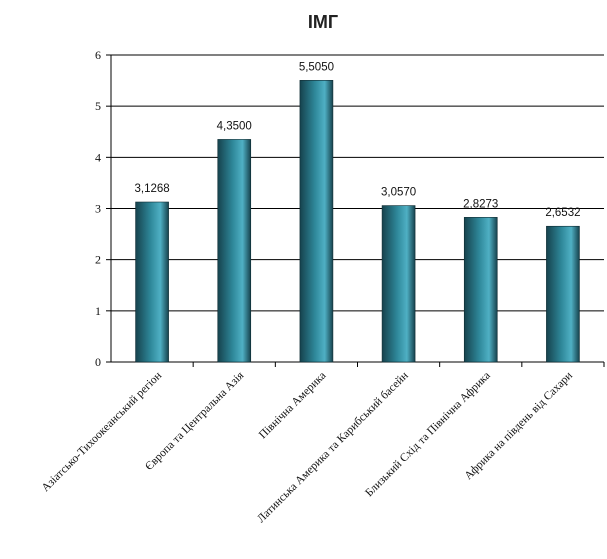 Image resolution: width=607 pixels, height=559 pixels. I want to click on data-label: 2,6532, so click(562, 213).